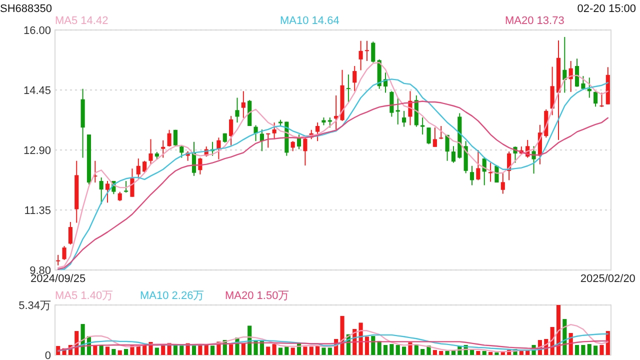  Describe the element at coordinates (310, 21) in the screenshot. I see `text: MA10 14.64` at that location.